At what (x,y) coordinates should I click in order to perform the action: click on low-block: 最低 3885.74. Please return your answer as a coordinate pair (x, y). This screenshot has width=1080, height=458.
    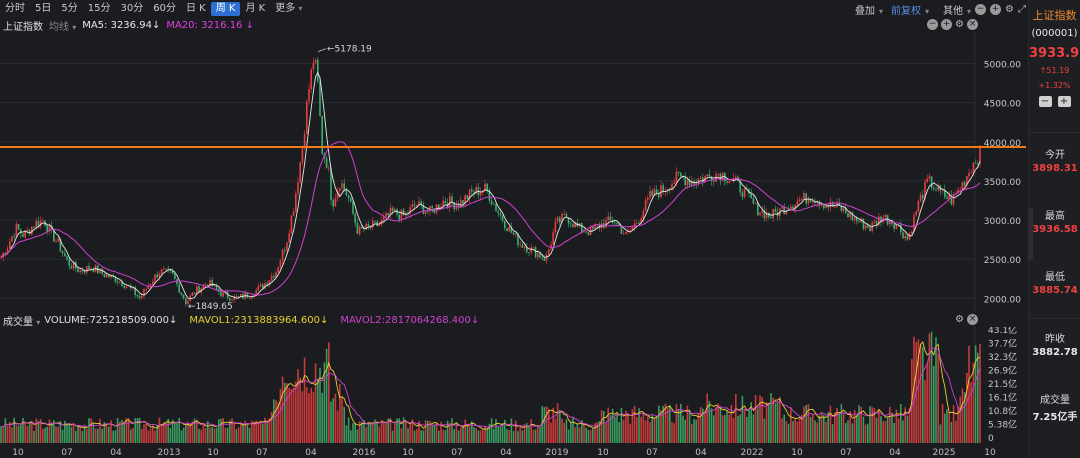
    Looking at the image, I should click on (1054, 282).